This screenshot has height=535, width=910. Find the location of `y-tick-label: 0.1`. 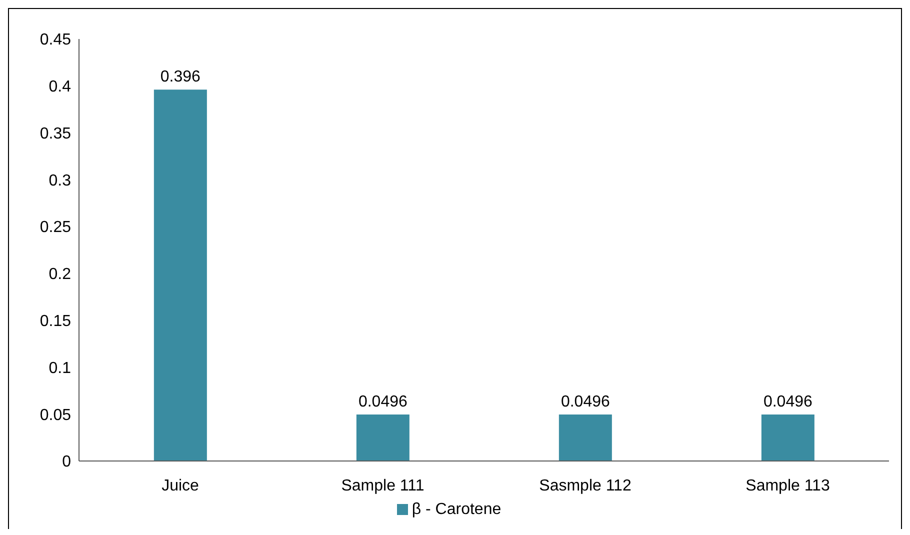

y-tick-label: 0.1 is located at coordinates (60, 368).